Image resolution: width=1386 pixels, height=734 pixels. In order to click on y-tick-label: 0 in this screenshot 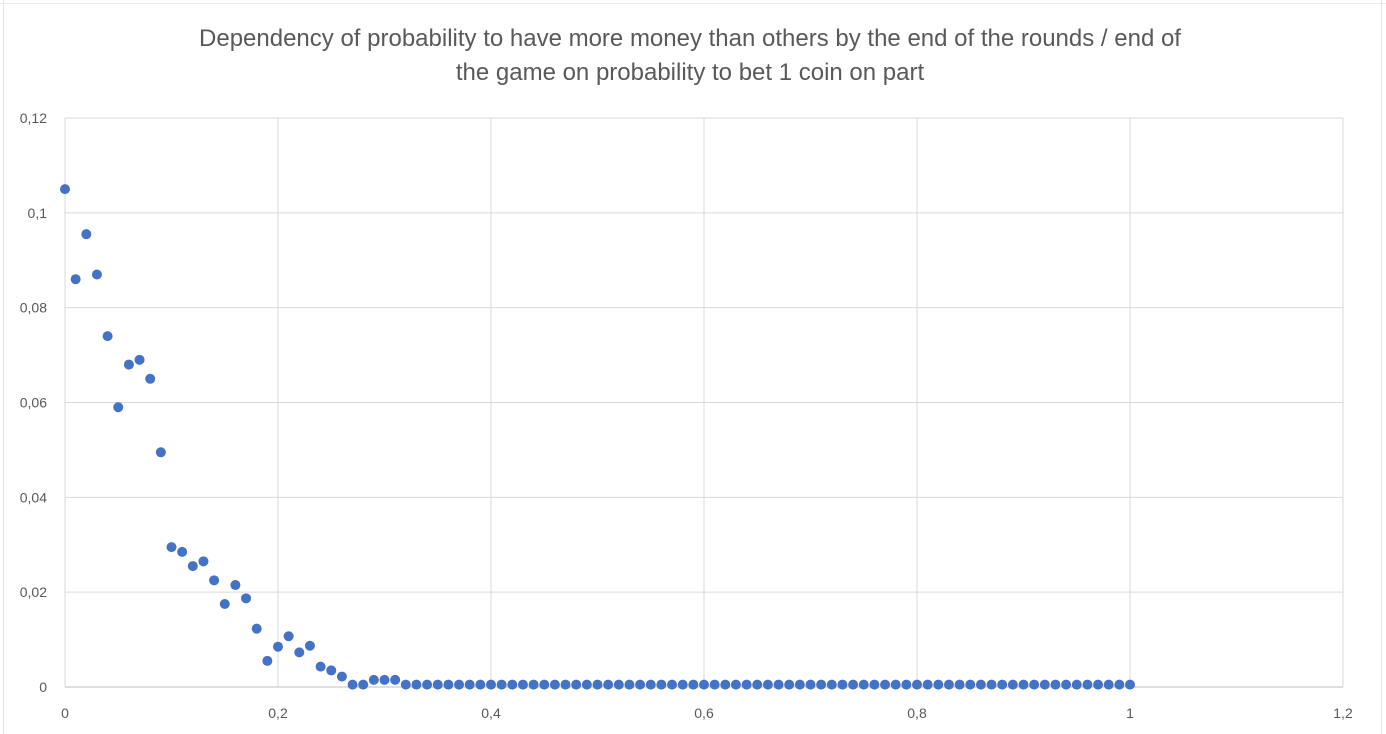, I will do `click(43, 687)`.